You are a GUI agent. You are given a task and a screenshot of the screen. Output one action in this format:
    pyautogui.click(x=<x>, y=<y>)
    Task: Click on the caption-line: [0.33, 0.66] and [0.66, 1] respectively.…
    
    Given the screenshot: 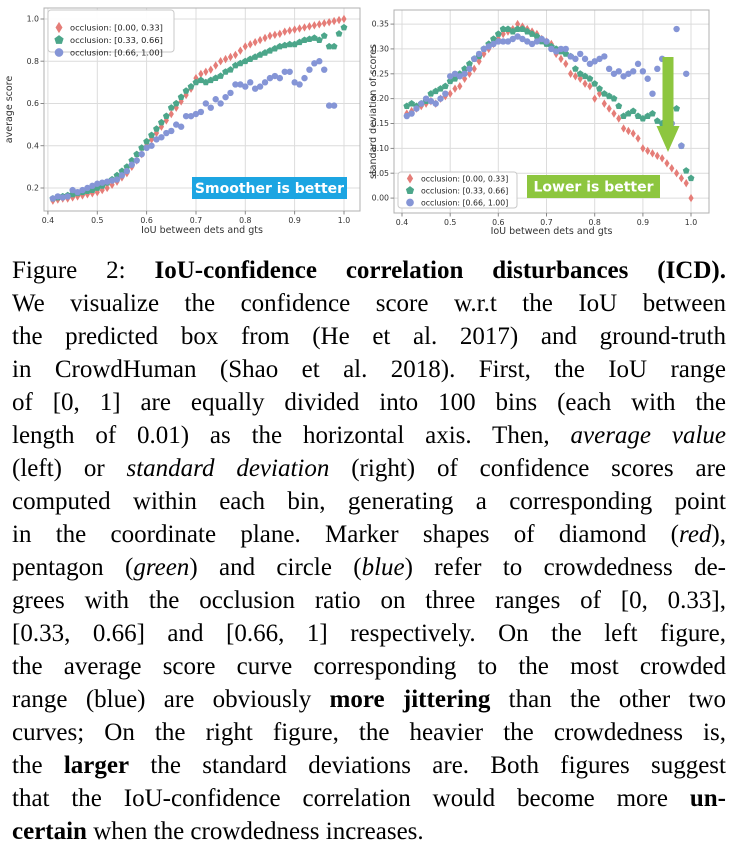 What is the action you would take?
    pyautogui.click(x=369, y=633)
    